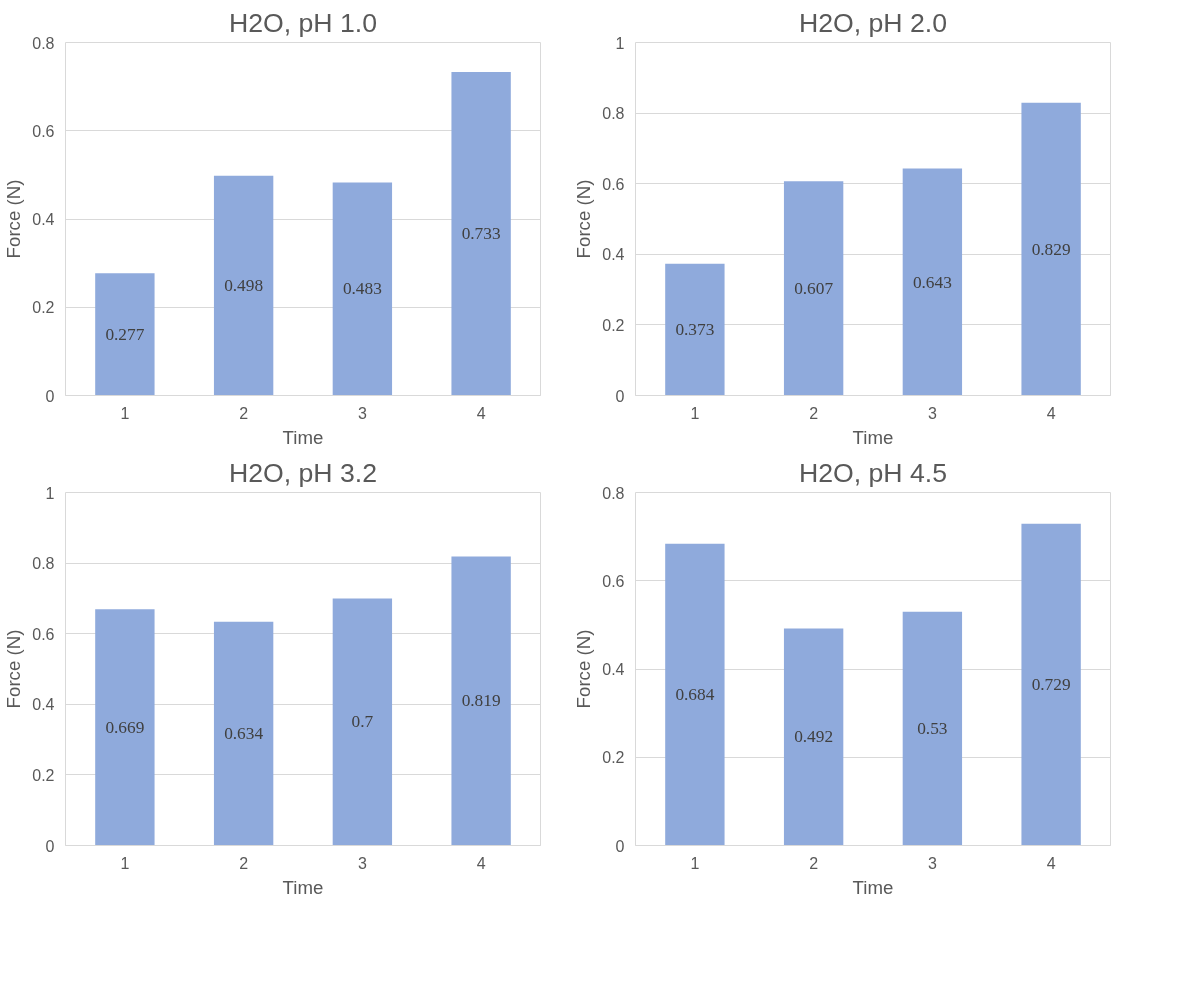 Image resolution: width=1178 pixels, height=989 pixels. Describe the element at coordinates (481, 234) in the screenshot. I see `data-label: 0.733` at that location.